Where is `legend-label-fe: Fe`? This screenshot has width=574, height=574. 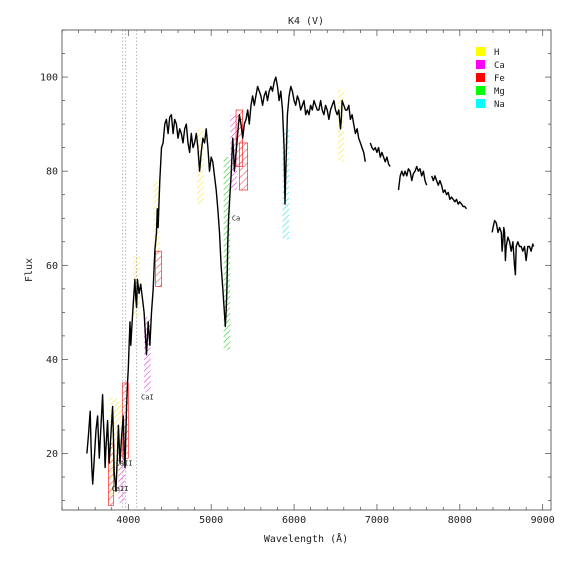
legend-label-fe: Fe is located at coordinates (499, 79).